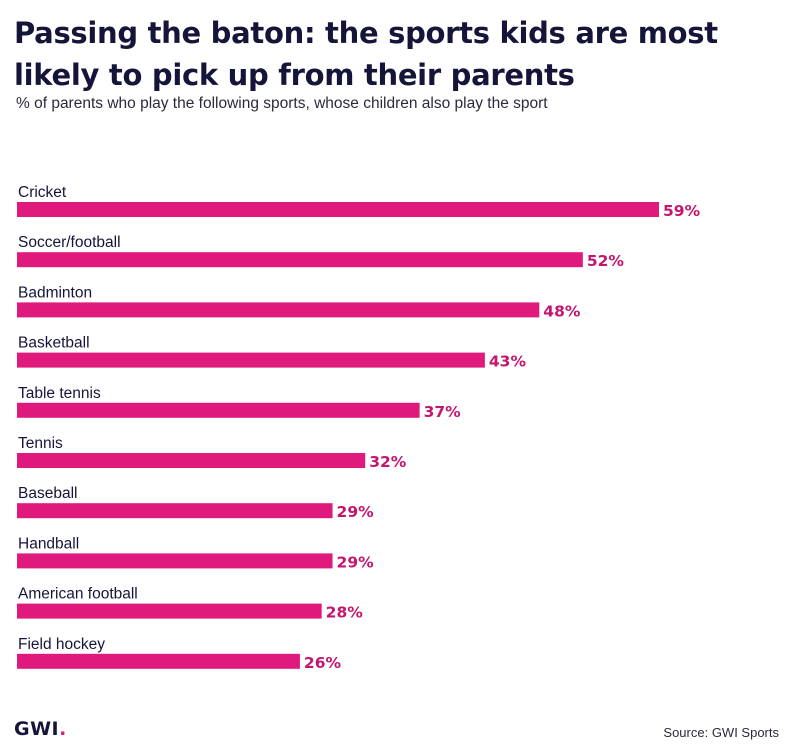 The width and height of the screenshot is (793, 754). What do you see at coordinates (69, 242) in the screenshot?
I see `category-label: Soccer/football` at bounding box center [69, 242].